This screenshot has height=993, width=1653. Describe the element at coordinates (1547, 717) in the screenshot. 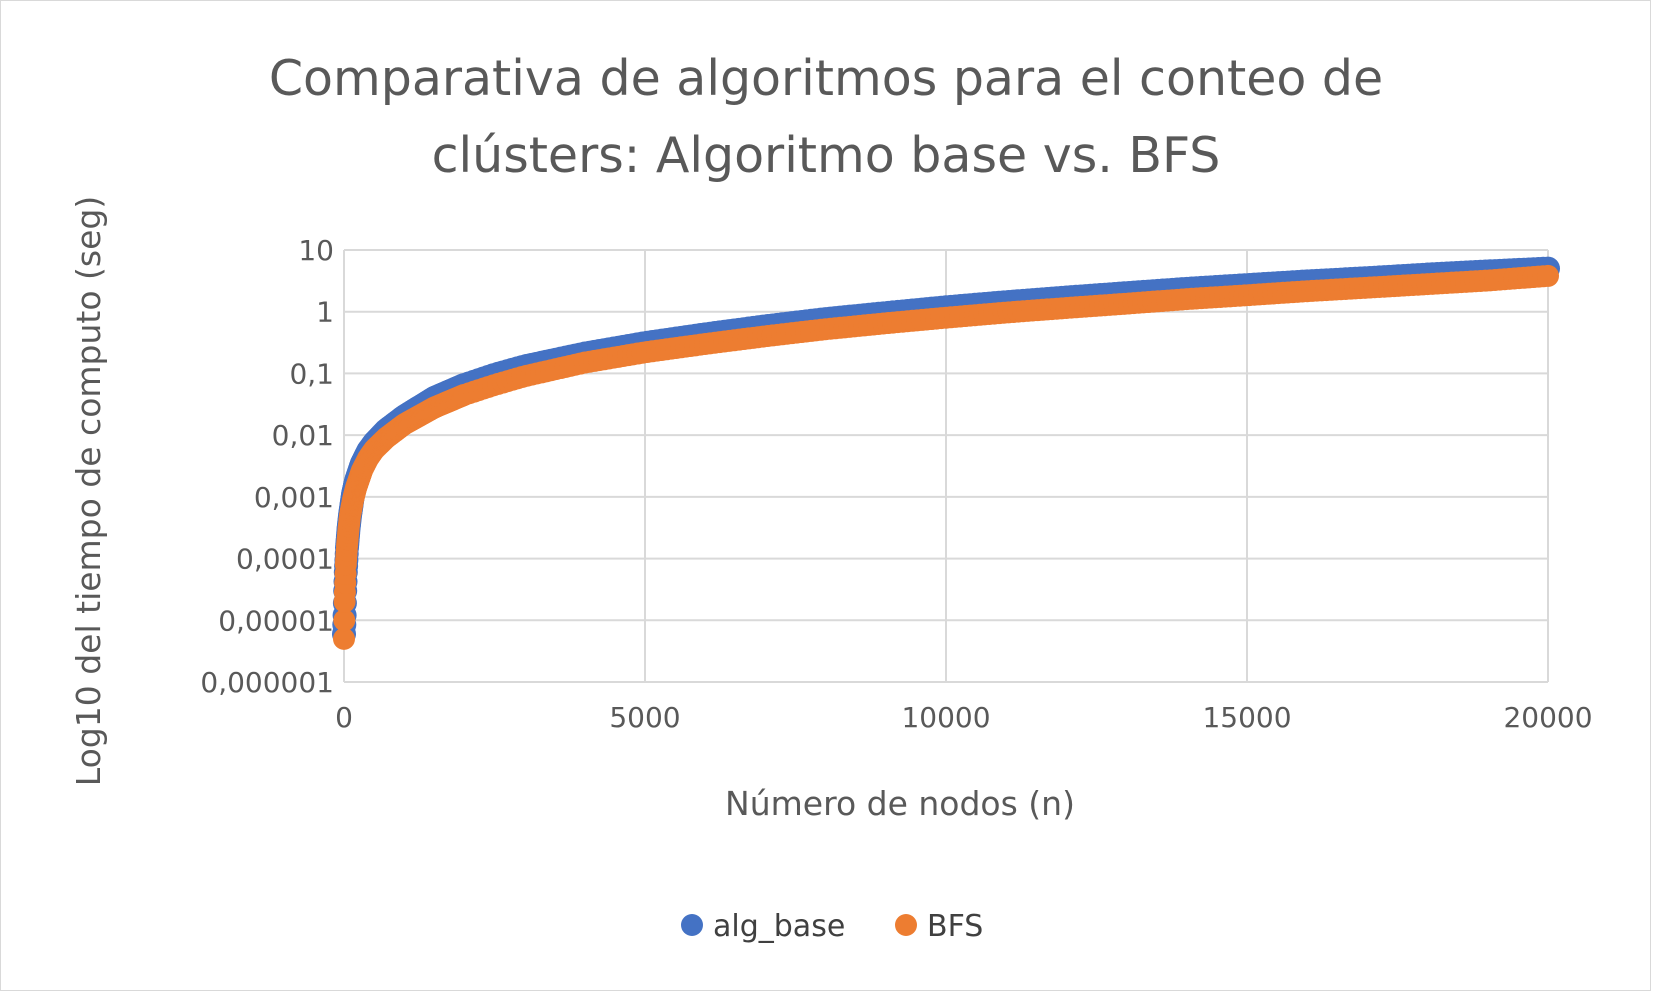

I see `x-tick-label: 20000` at that location.